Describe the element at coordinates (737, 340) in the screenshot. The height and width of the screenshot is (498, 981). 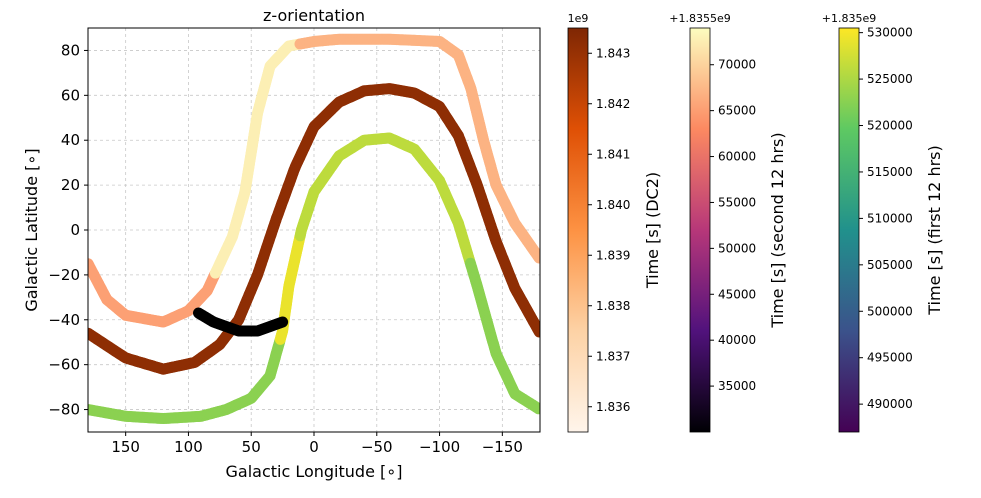
I see `colorbar-tick-label: 40000` at that location.